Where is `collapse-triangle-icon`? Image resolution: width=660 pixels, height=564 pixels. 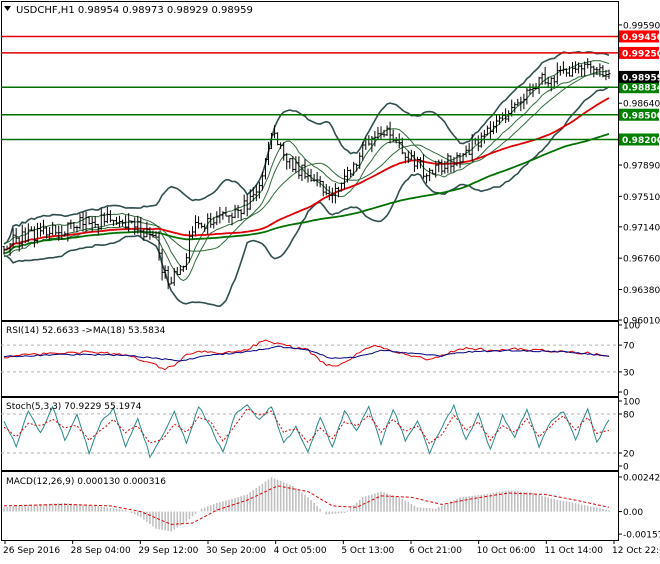
collapse-triangle-icon is located at coordinates (7, 8).